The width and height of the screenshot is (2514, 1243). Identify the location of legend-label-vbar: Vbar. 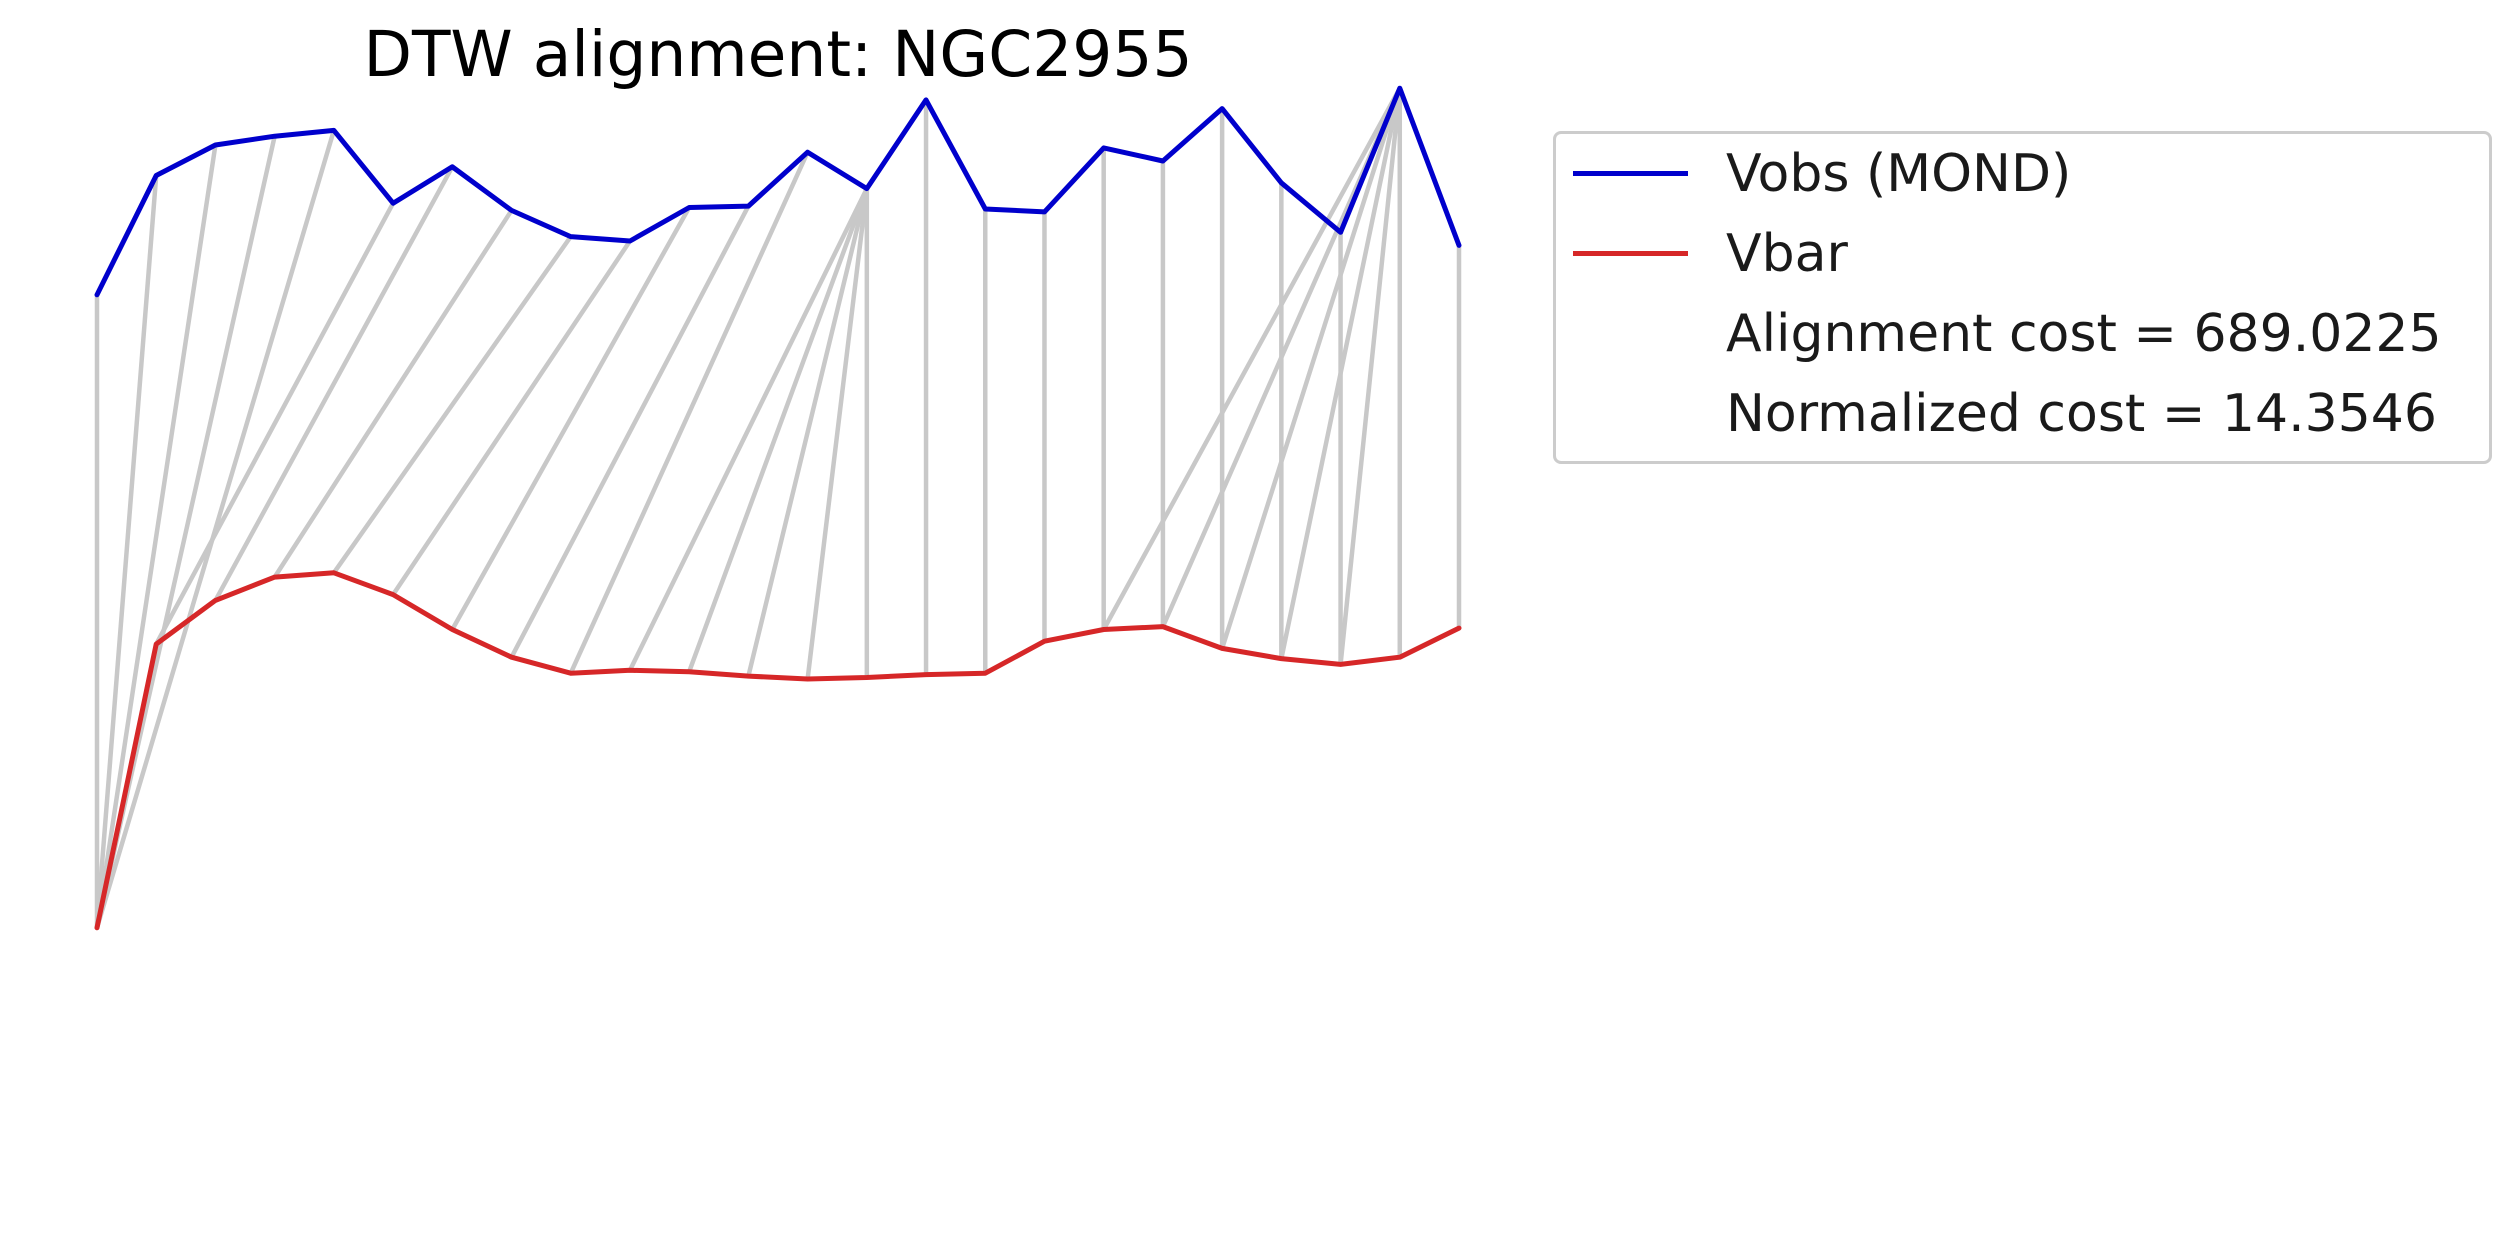
(1787, 254).